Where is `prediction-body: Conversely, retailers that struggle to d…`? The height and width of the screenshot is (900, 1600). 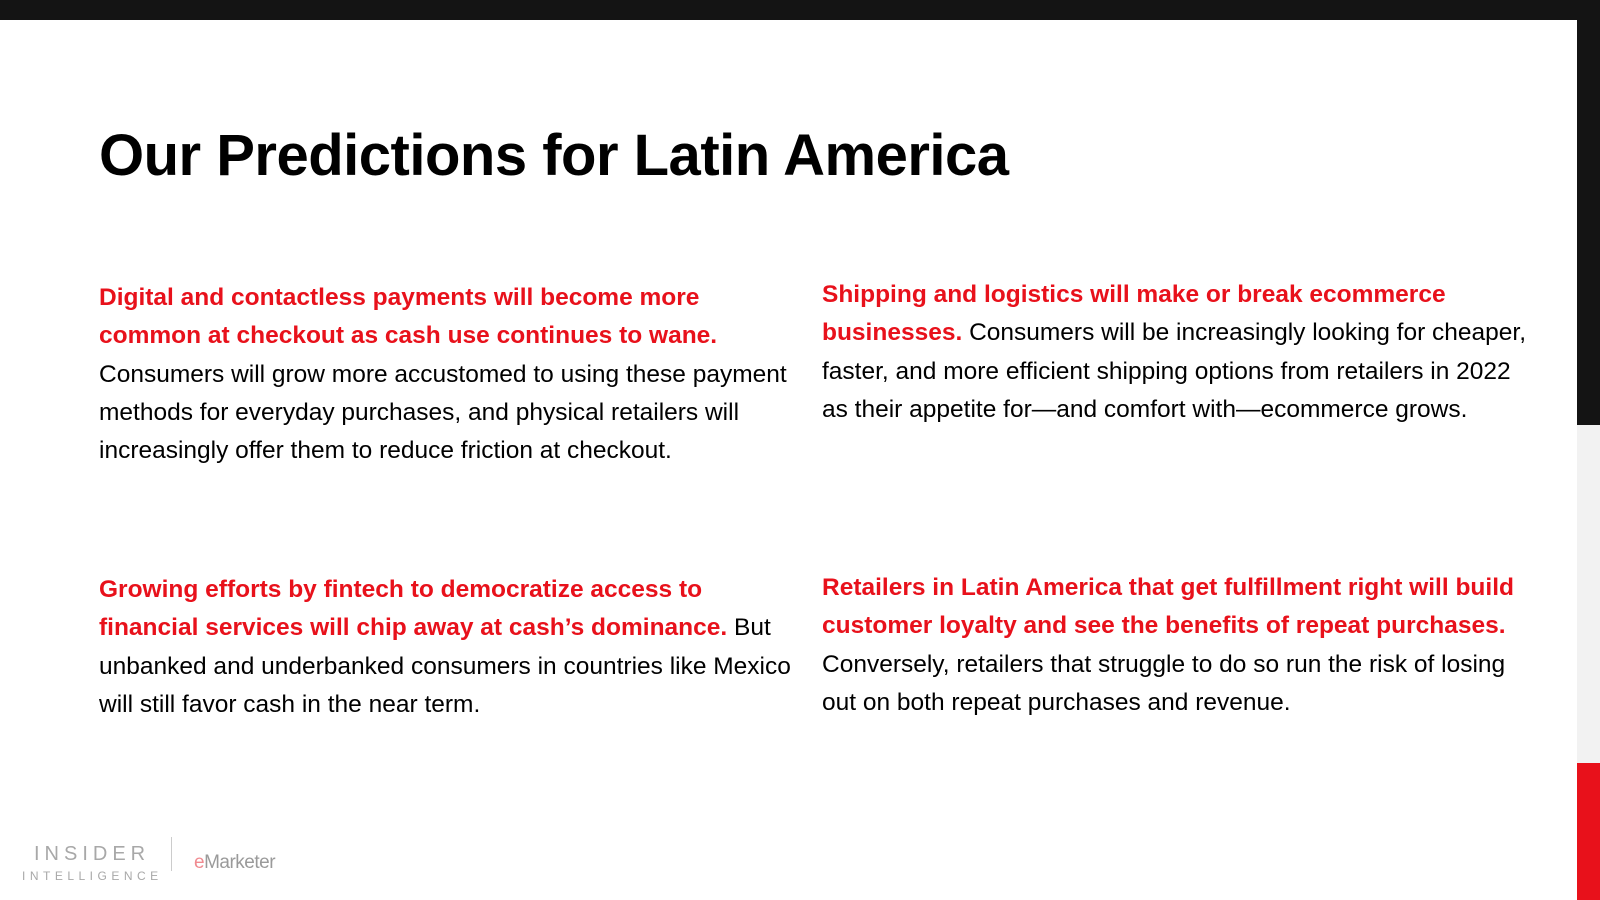
prediction-body: Conversely, retailers that struggle to d… is located at coordinates (1164, 683).